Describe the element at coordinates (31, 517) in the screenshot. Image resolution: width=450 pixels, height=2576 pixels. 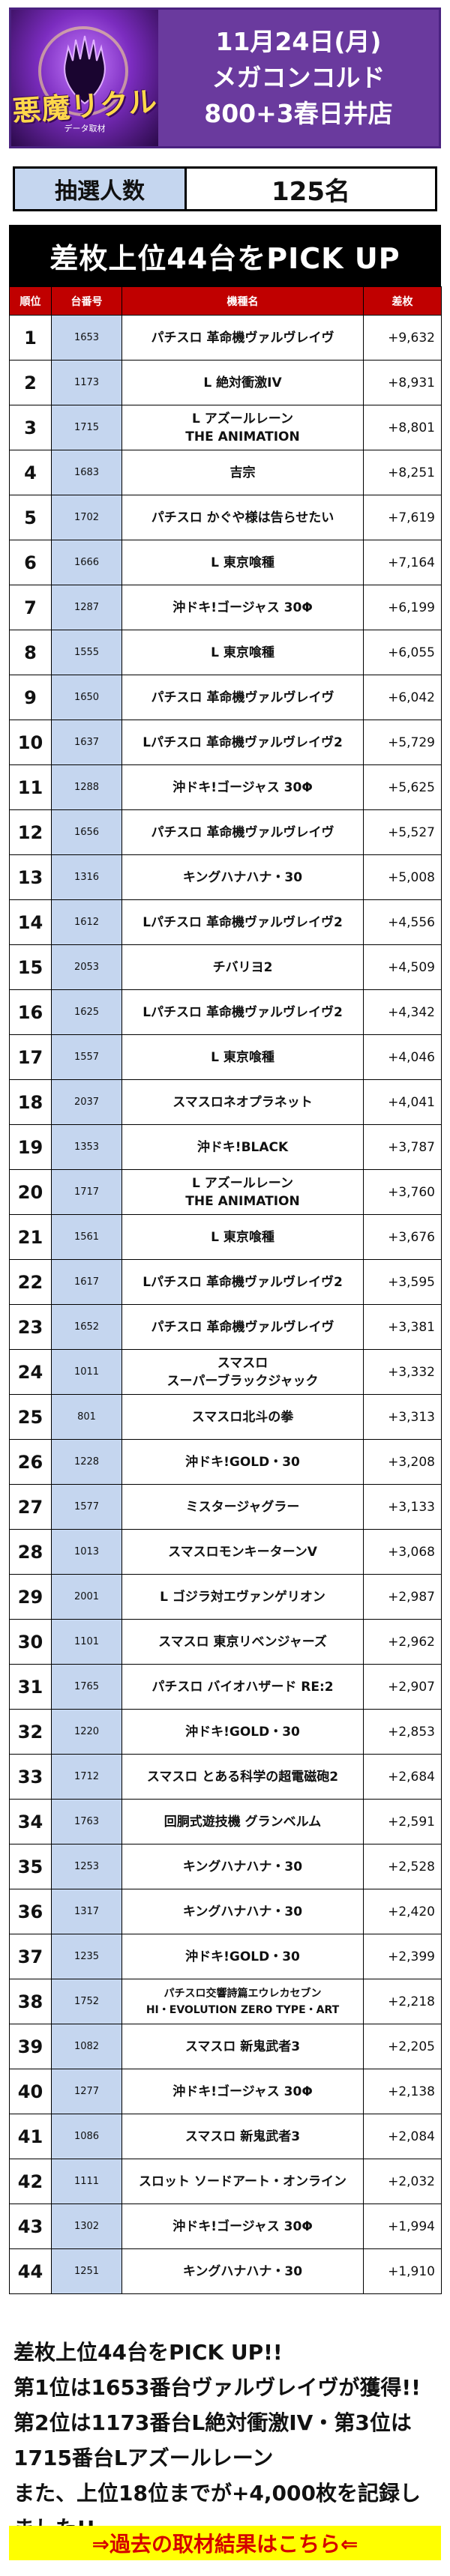
I see `rank-cell: 5` at that location.